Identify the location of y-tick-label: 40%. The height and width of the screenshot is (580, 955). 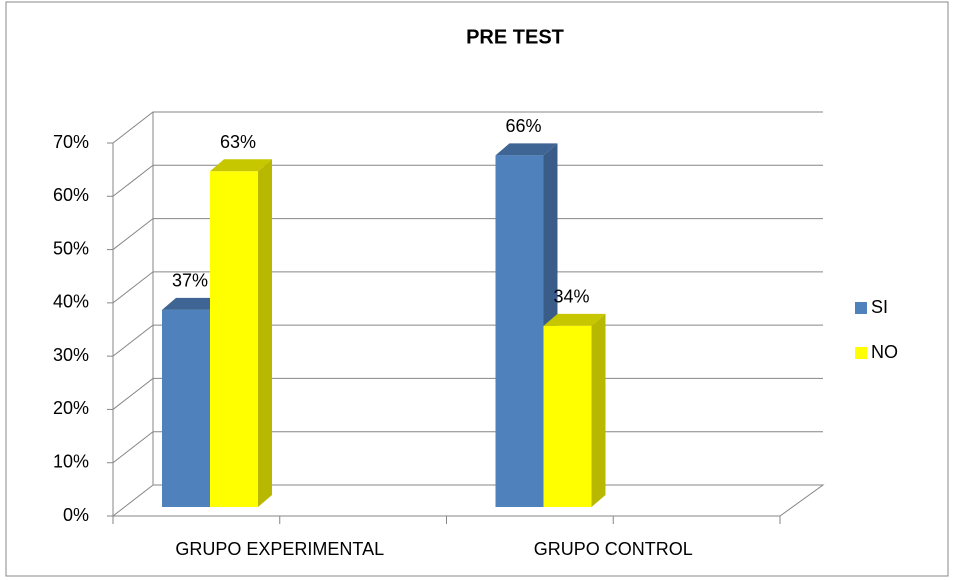
(71, 302).